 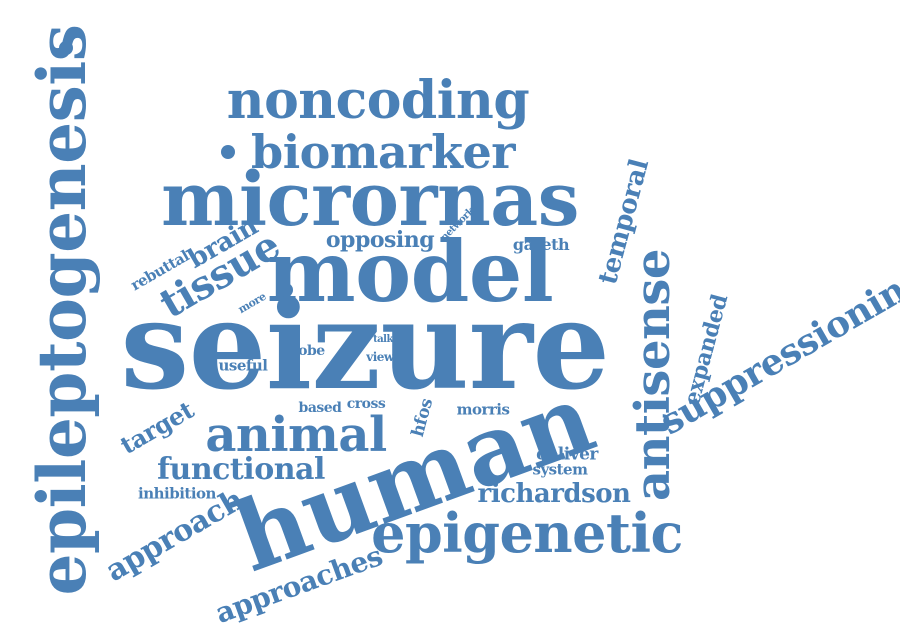 I want to click on word-opposing: opposing, so click(x=380, y=240).